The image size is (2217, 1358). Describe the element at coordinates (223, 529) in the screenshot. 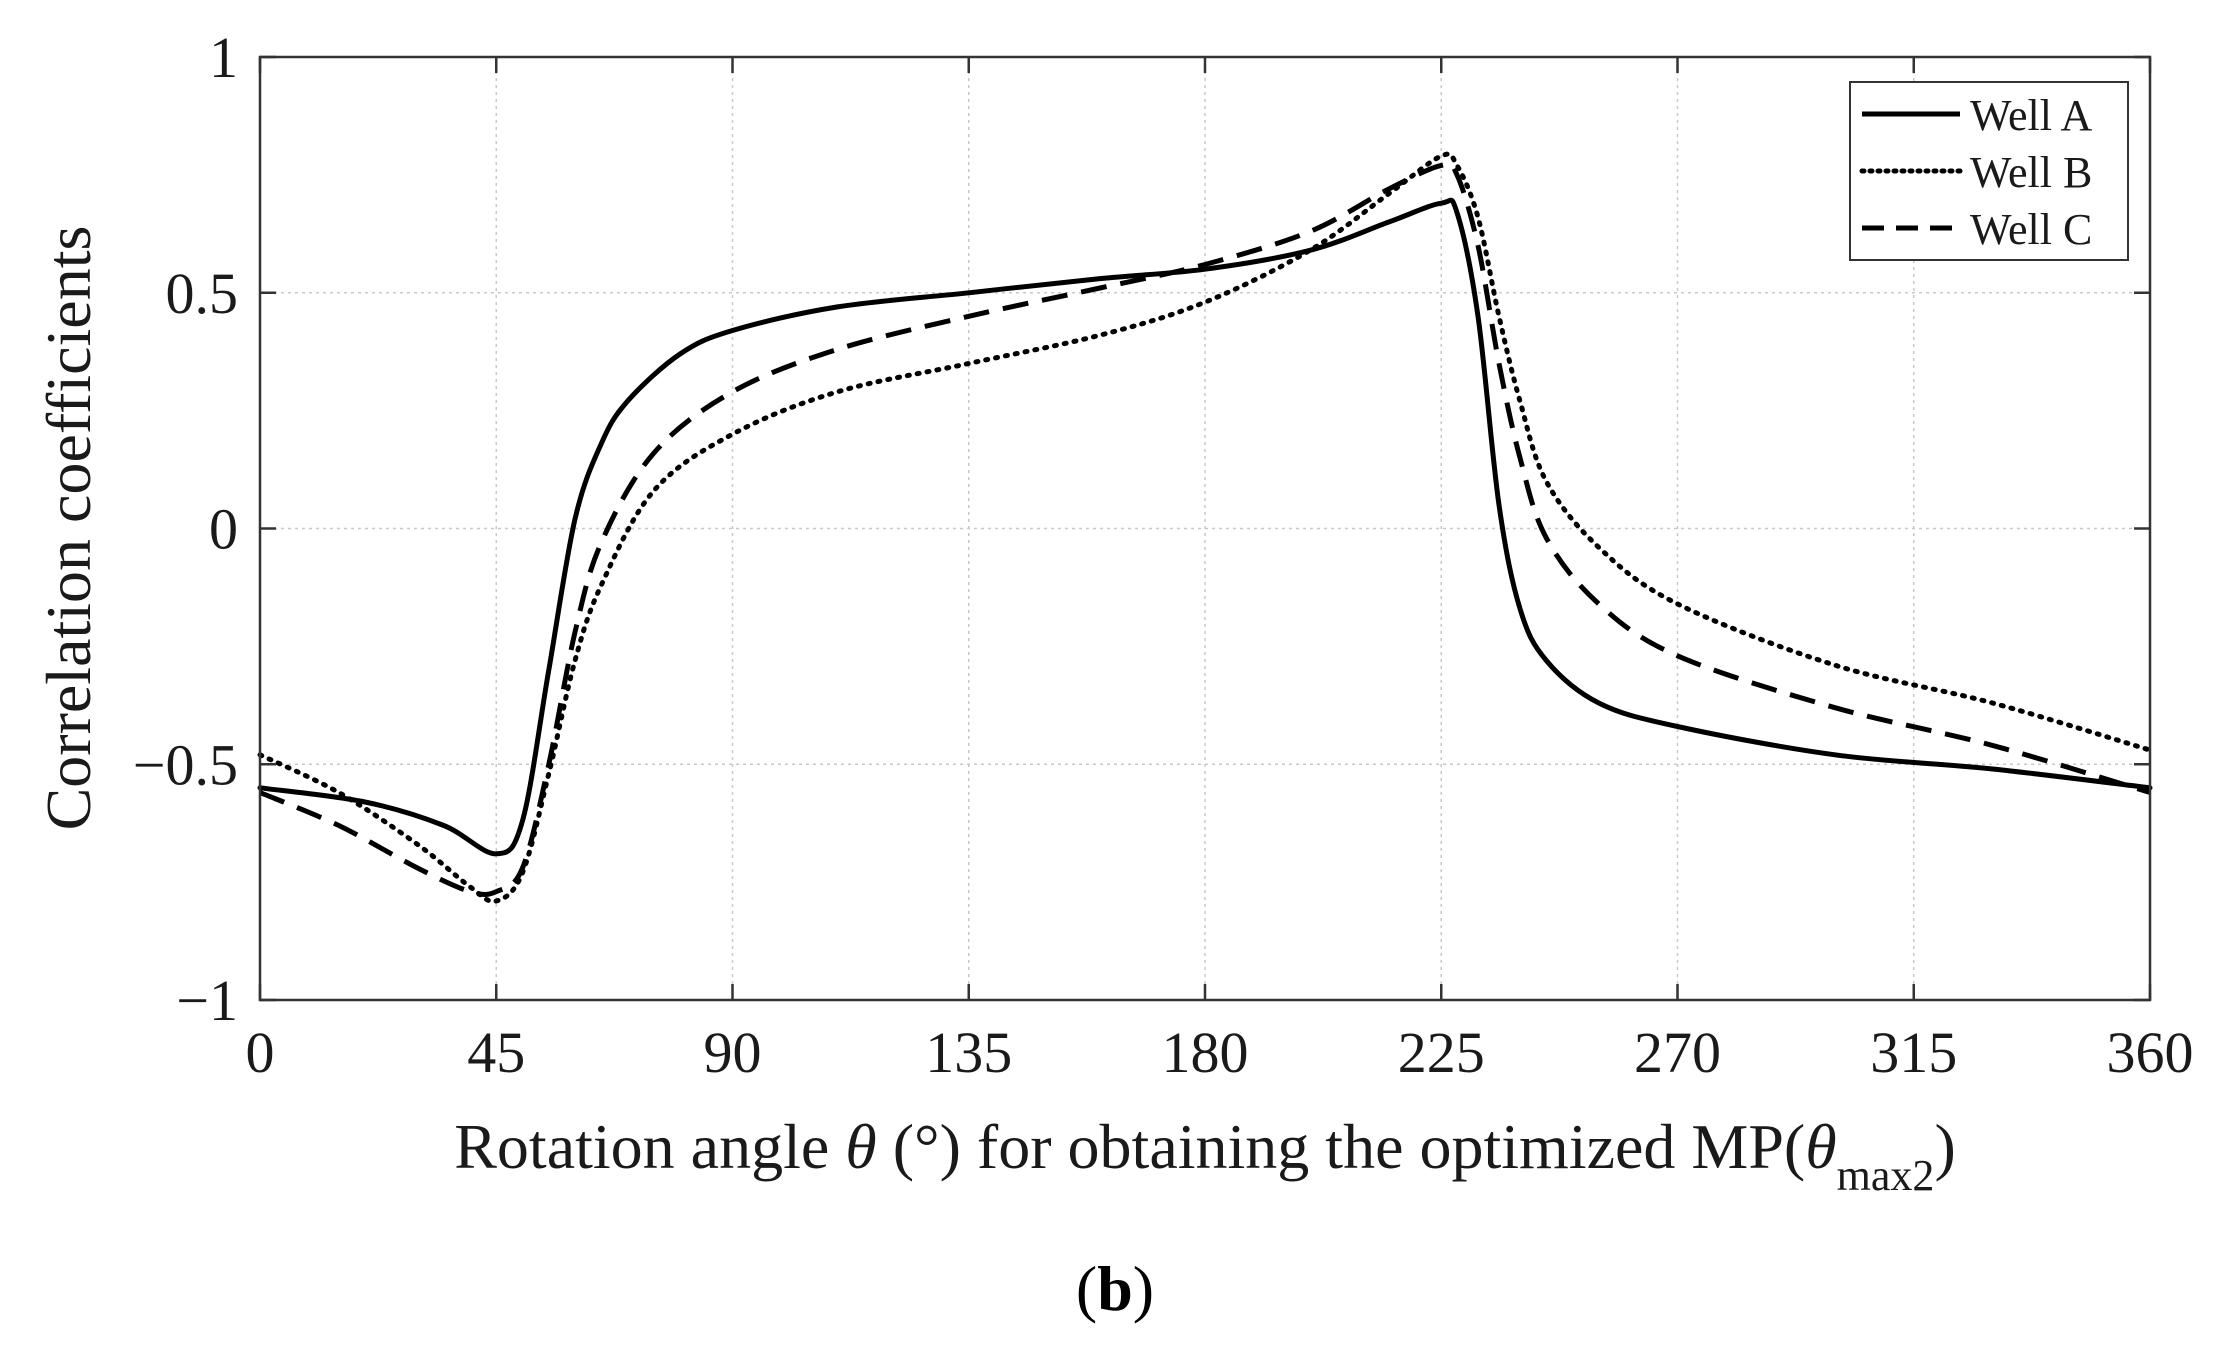

I see `y-tick-label: 0` at that location.